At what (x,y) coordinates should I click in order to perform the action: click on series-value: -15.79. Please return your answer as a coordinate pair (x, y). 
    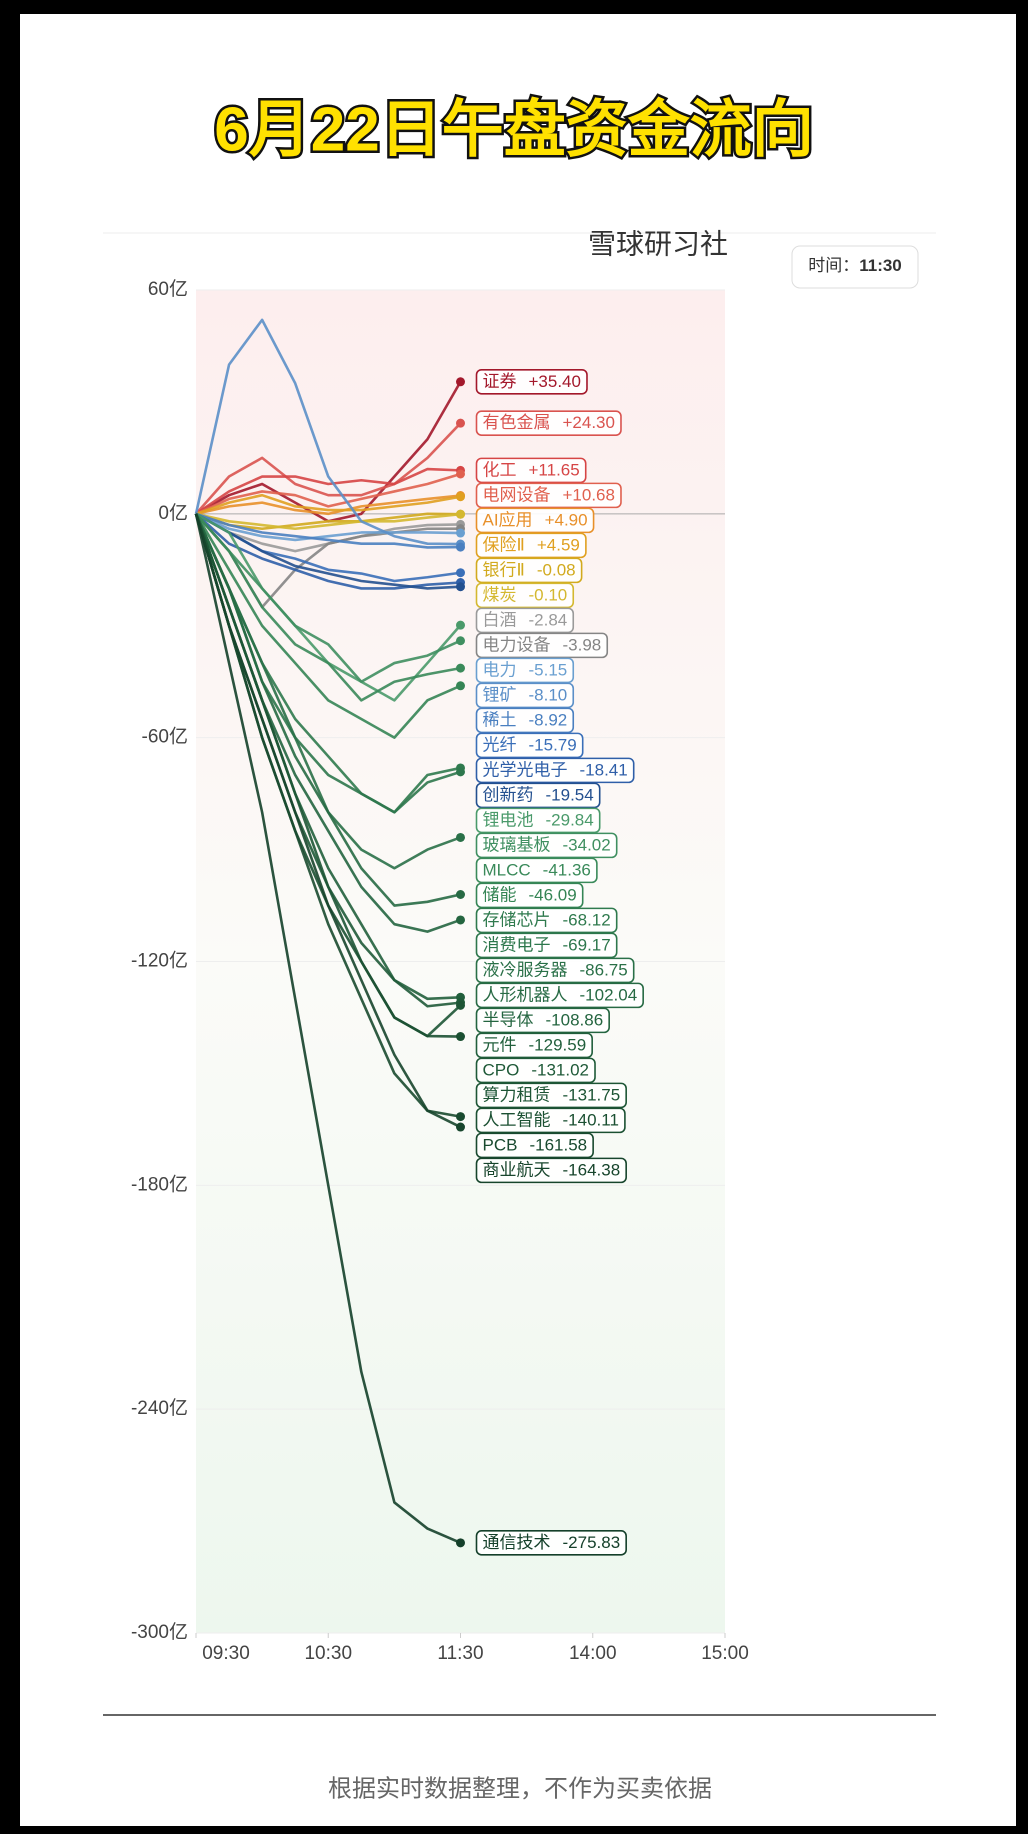
    Looking at the image, I should click on (553, 745).